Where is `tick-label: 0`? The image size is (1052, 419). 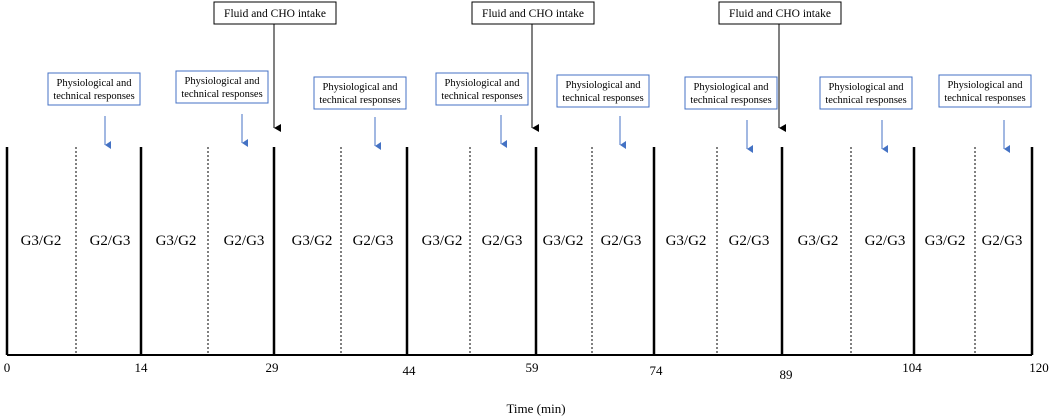
tick-label: 0 is located at coordinates (7, 367).